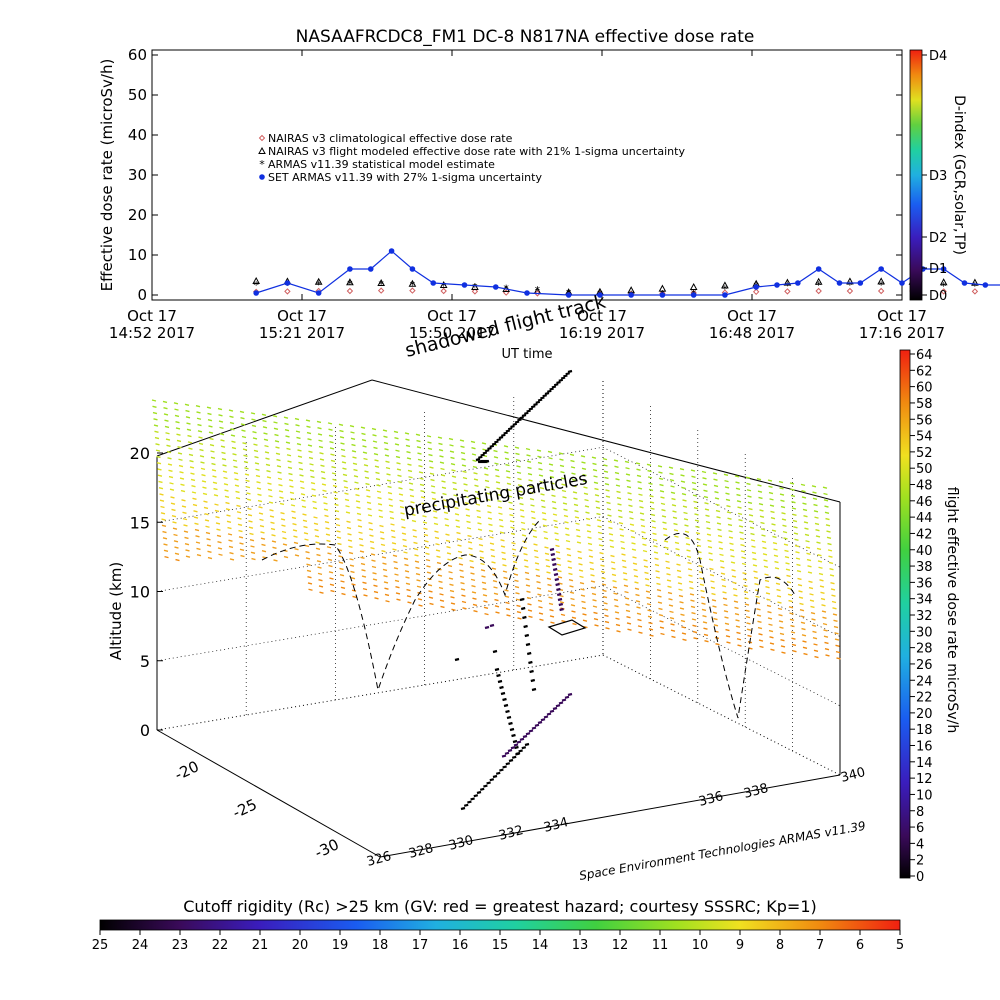  Describe the element at coordinates (137, 55) in the screenshot. I see `y-tick-label: 60` at that location.